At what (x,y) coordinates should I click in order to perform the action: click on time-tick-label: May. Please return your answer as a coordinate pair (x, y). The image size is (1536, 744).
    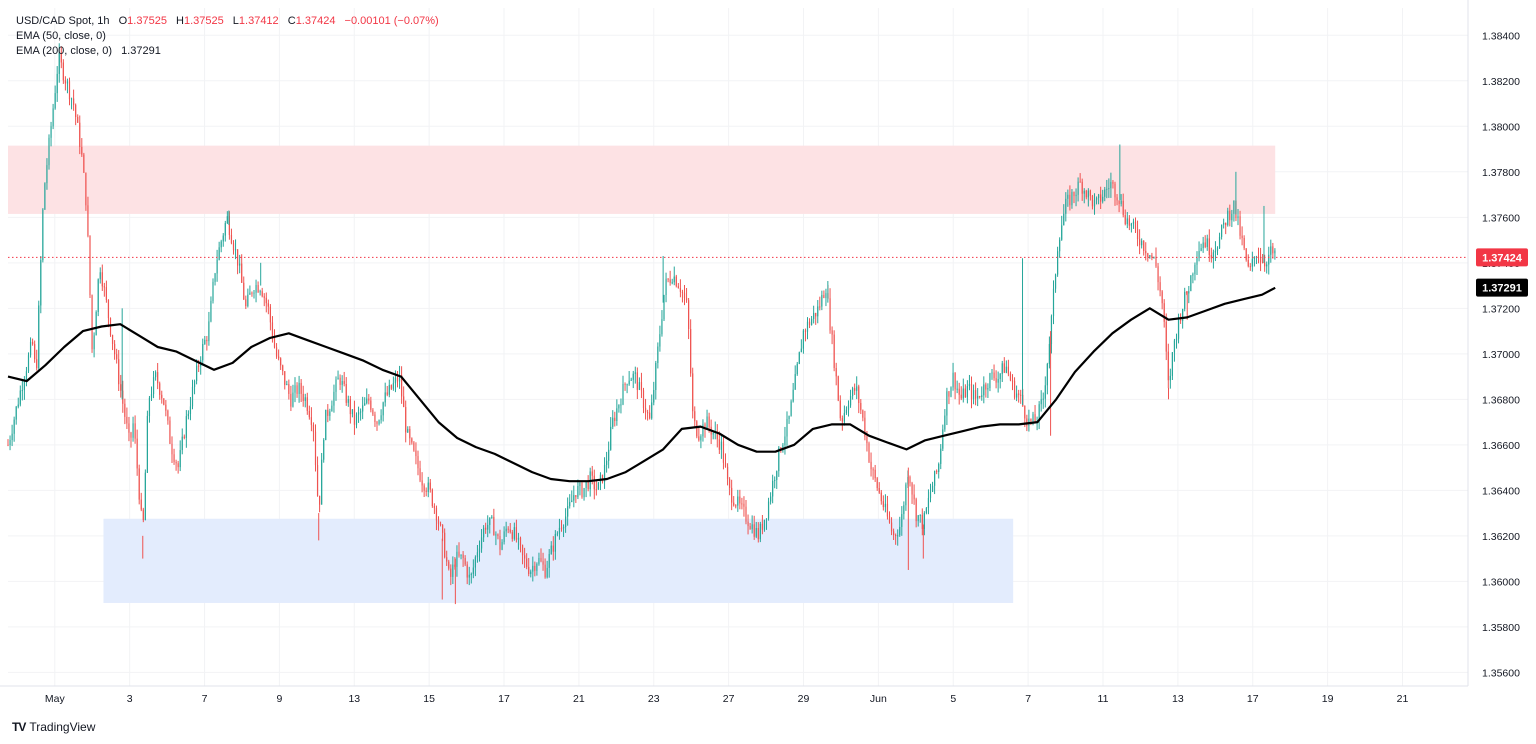
    Looking at the image, I should click on (55, 699).